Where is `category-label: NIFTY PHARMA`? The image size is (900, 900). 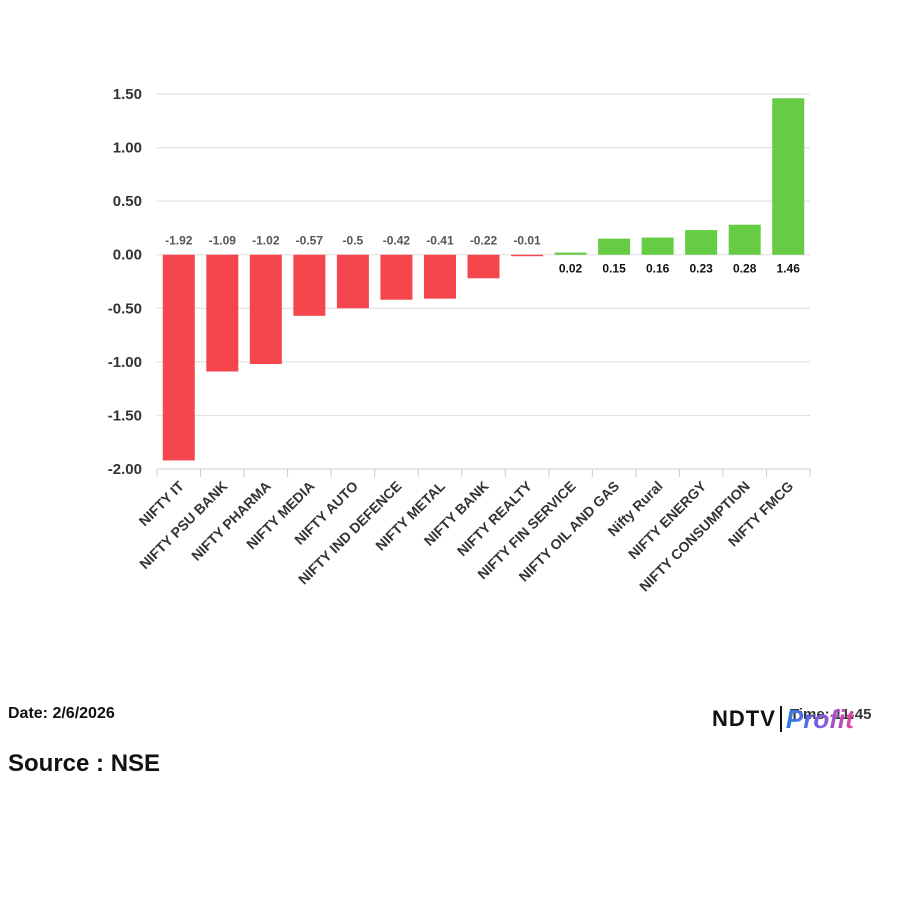 category-label: NIFTY PHARMA is located at coordinates (231, 521).